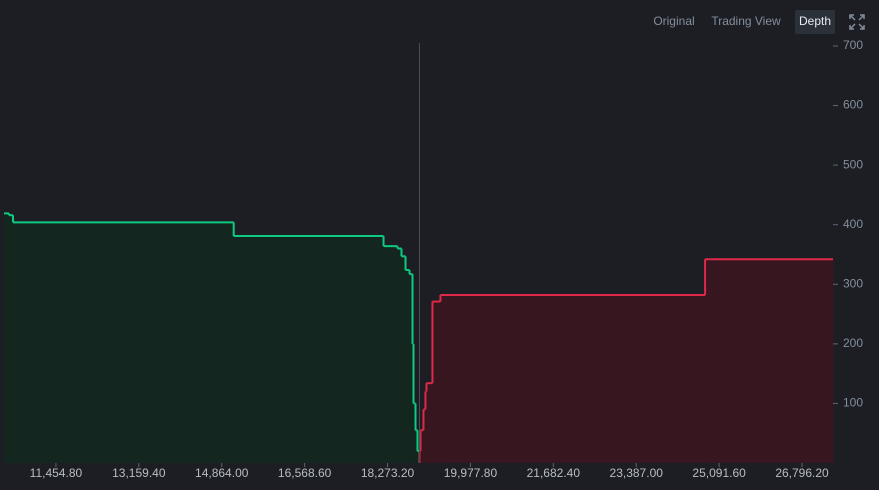  I want to click on y-tick-label: 100, so click(853, 403).